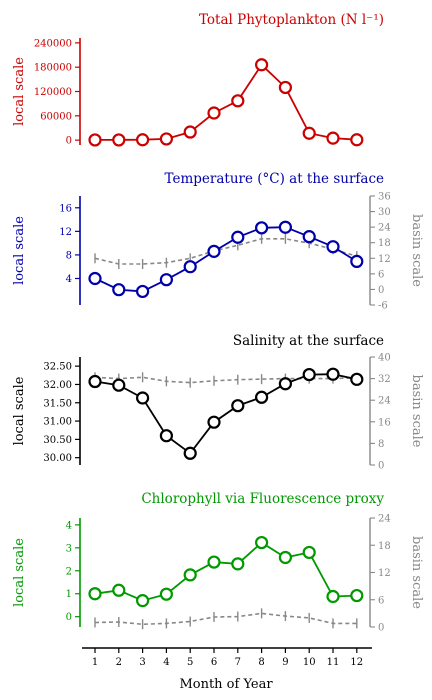 This screenshot has height=700, width=432. Describe the element at coordinates (65, 232) in the screenshot. I see `left-tick-label: 12` at that location.